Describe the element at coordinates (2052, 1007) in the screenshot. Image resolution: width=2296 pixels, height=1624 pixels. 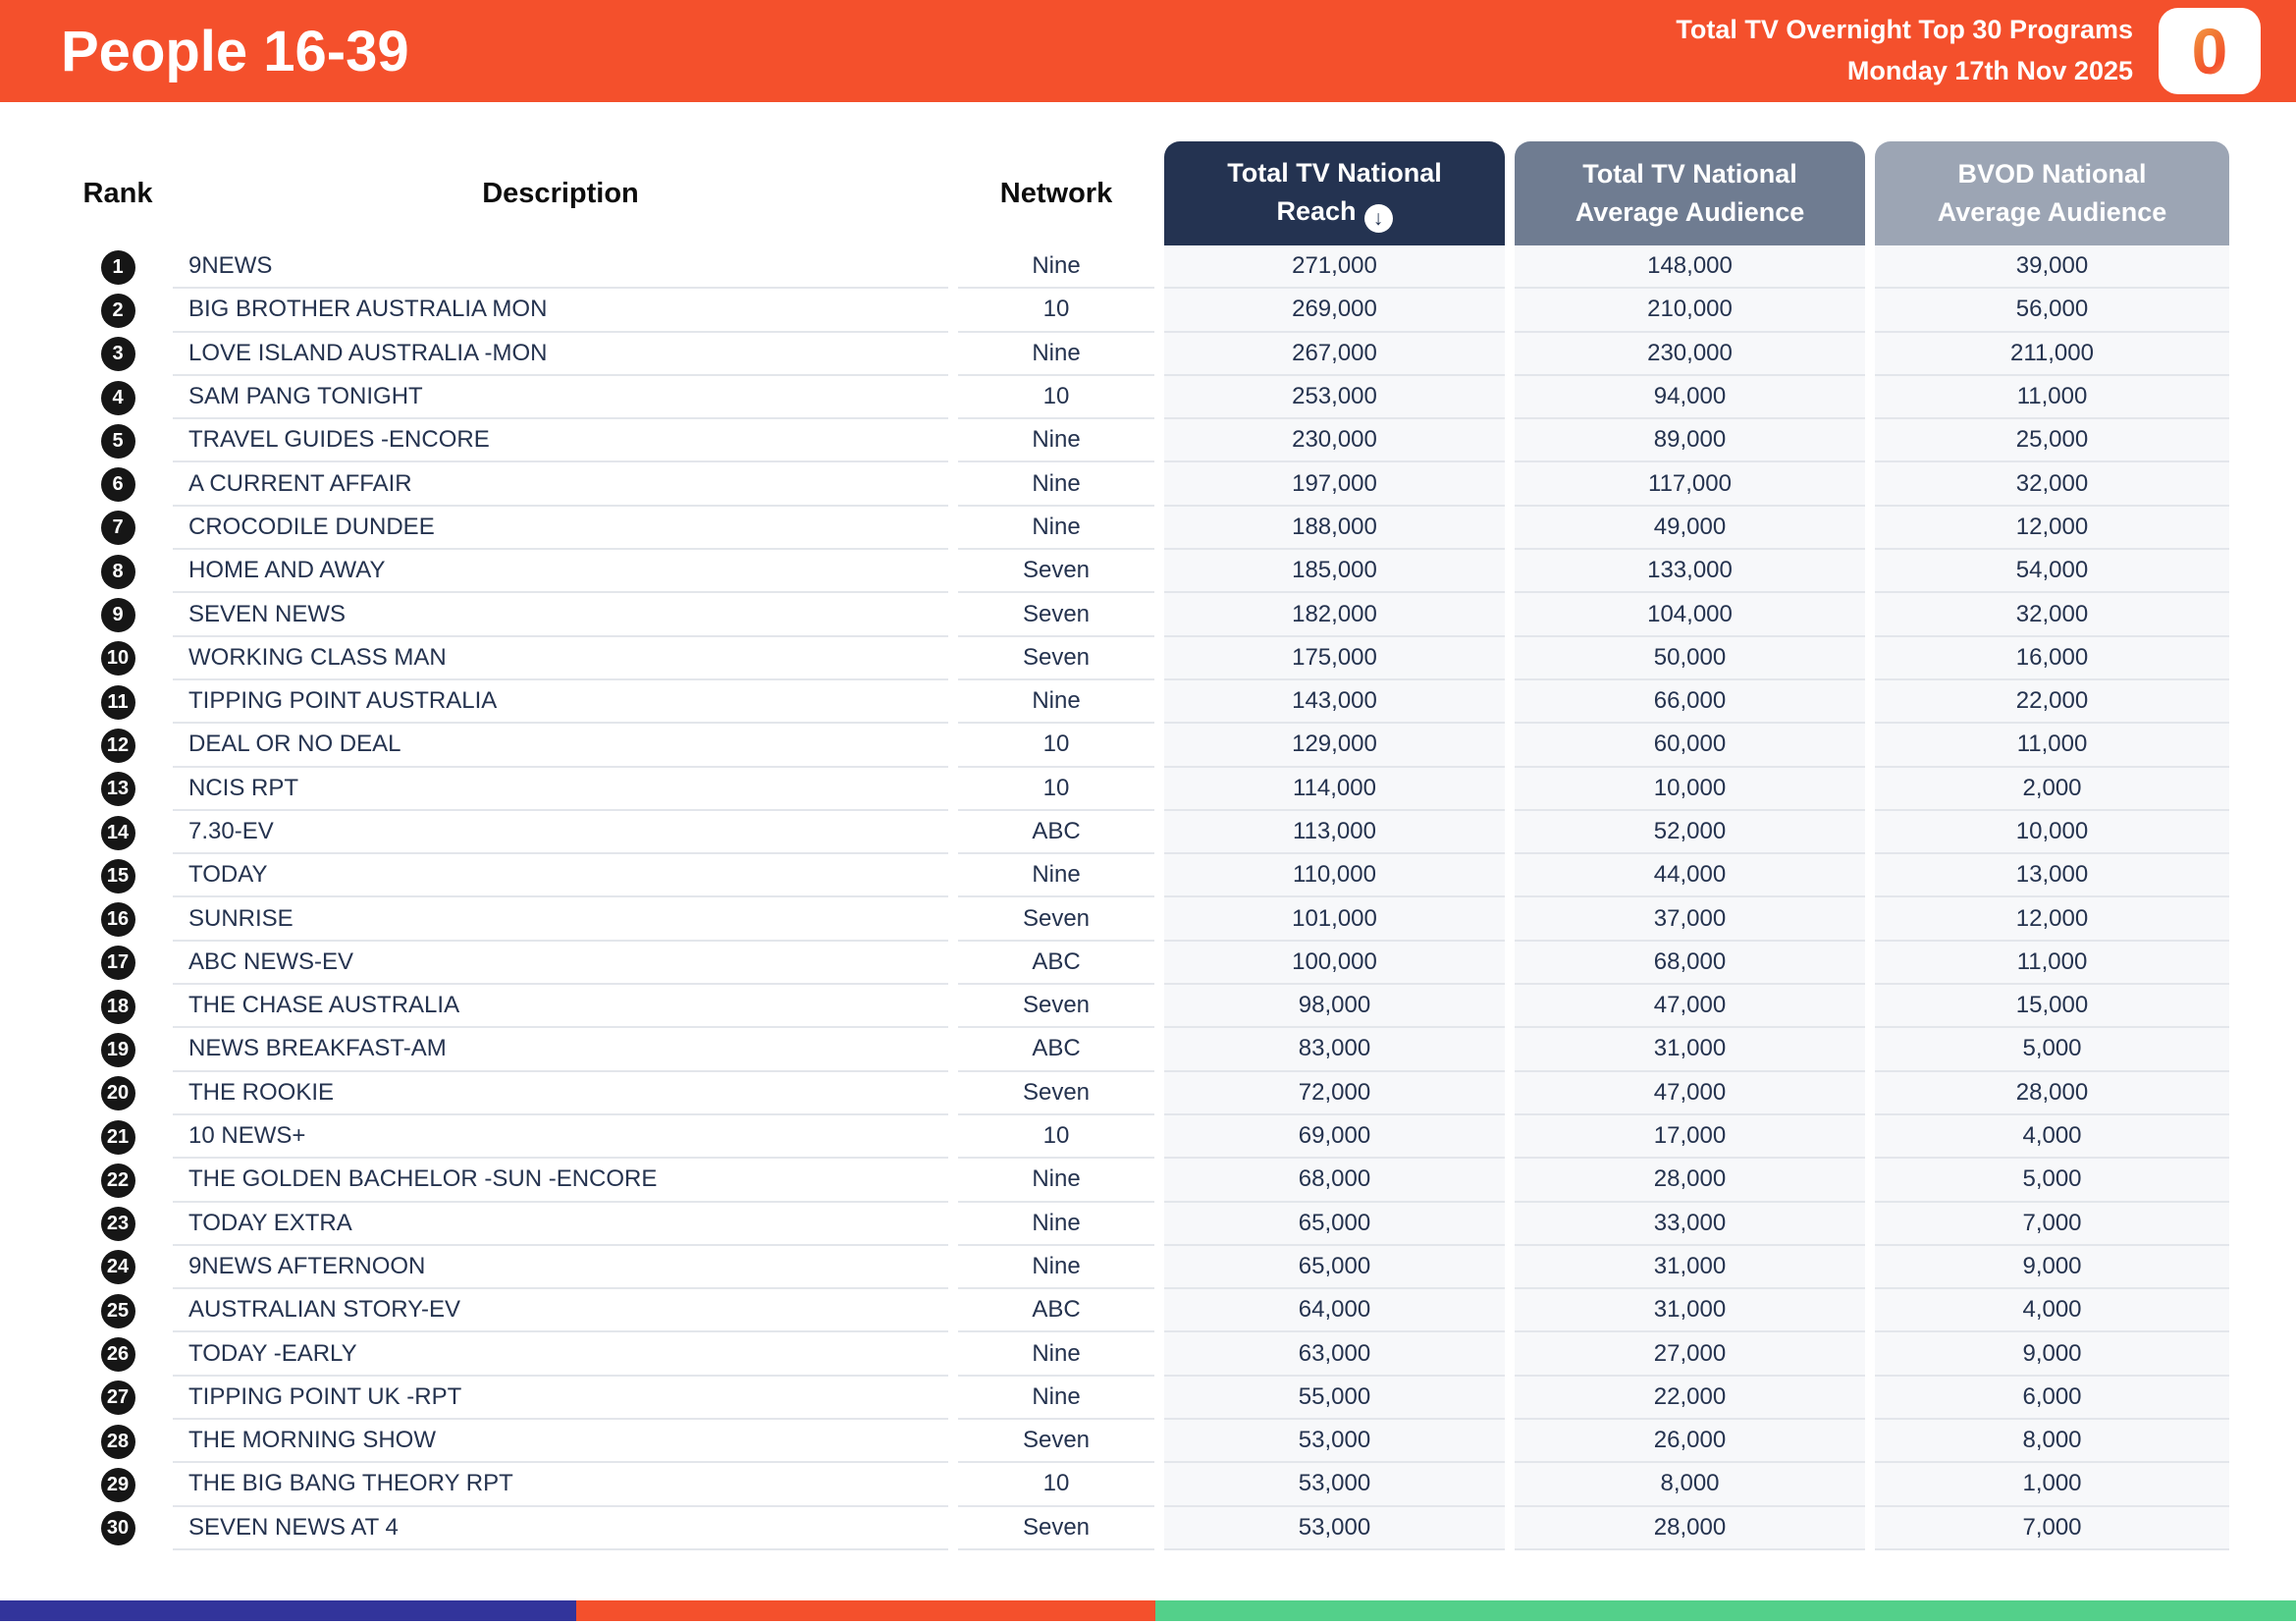
I see `bvod-average-audience-cell: 15,000` at that location.